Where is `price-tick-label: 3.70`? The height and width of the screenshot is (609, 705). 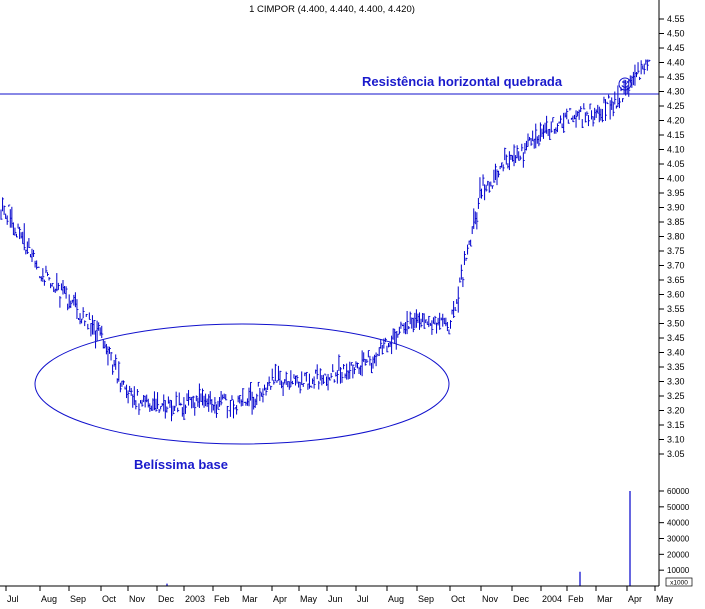
price-tick-label: 3.70 is located at coordinates (676, 266).